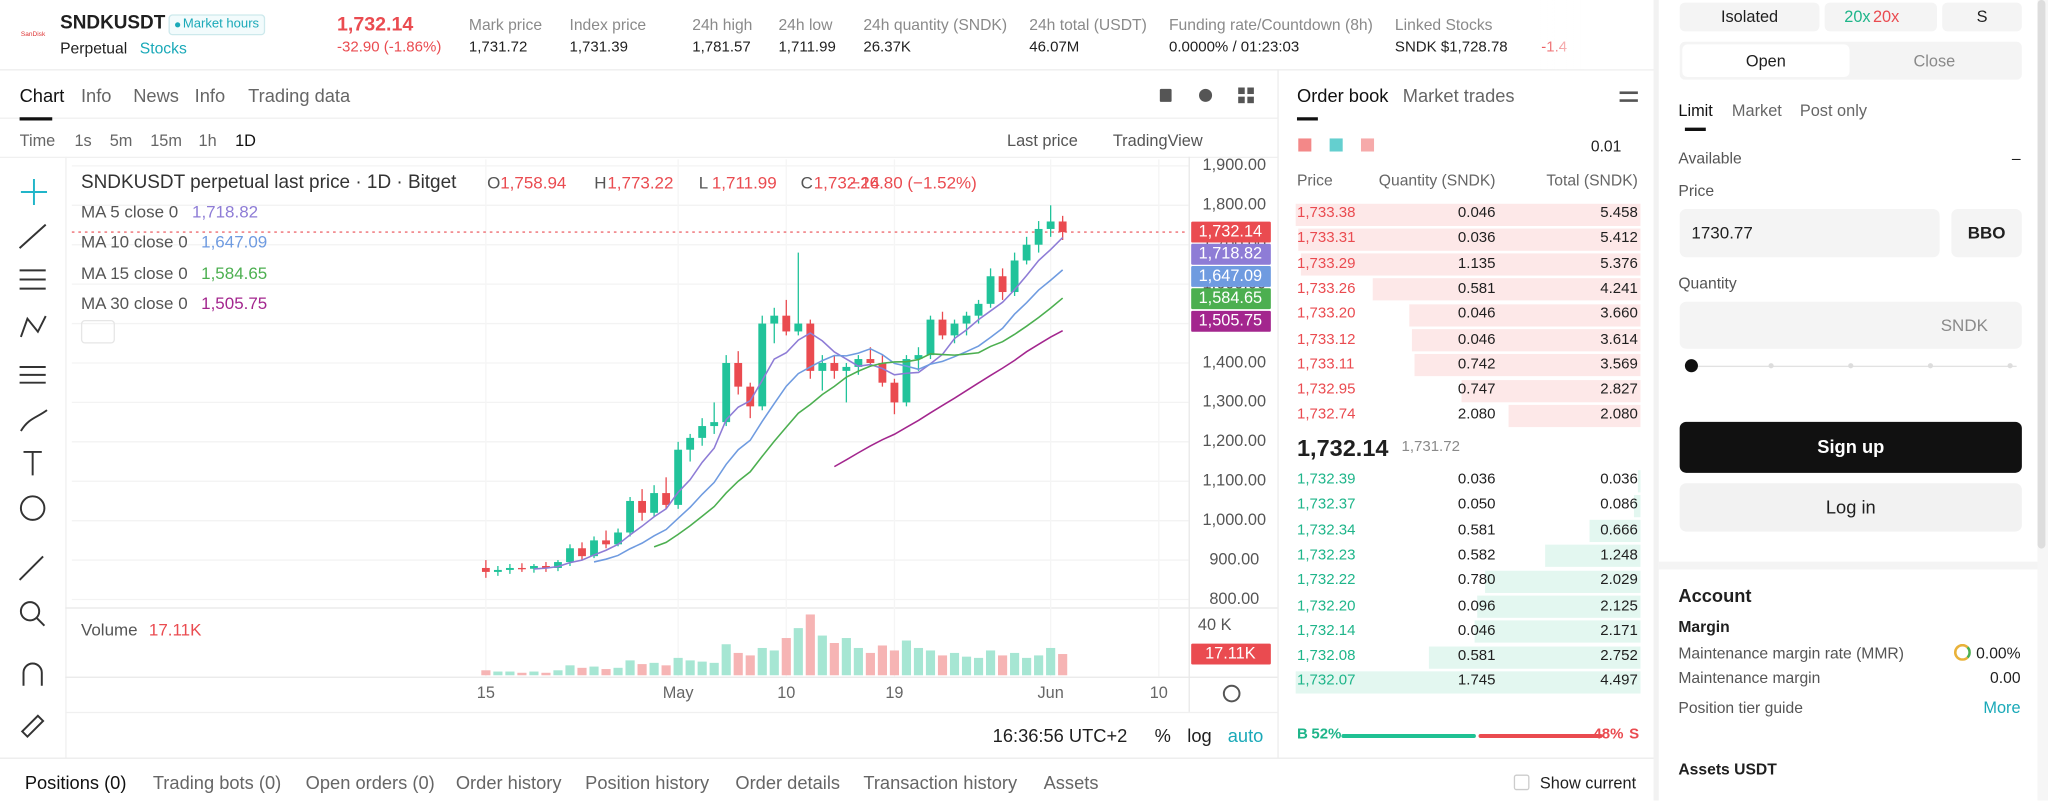  I want to click on percent-toggle: %, so click(1162, 735).